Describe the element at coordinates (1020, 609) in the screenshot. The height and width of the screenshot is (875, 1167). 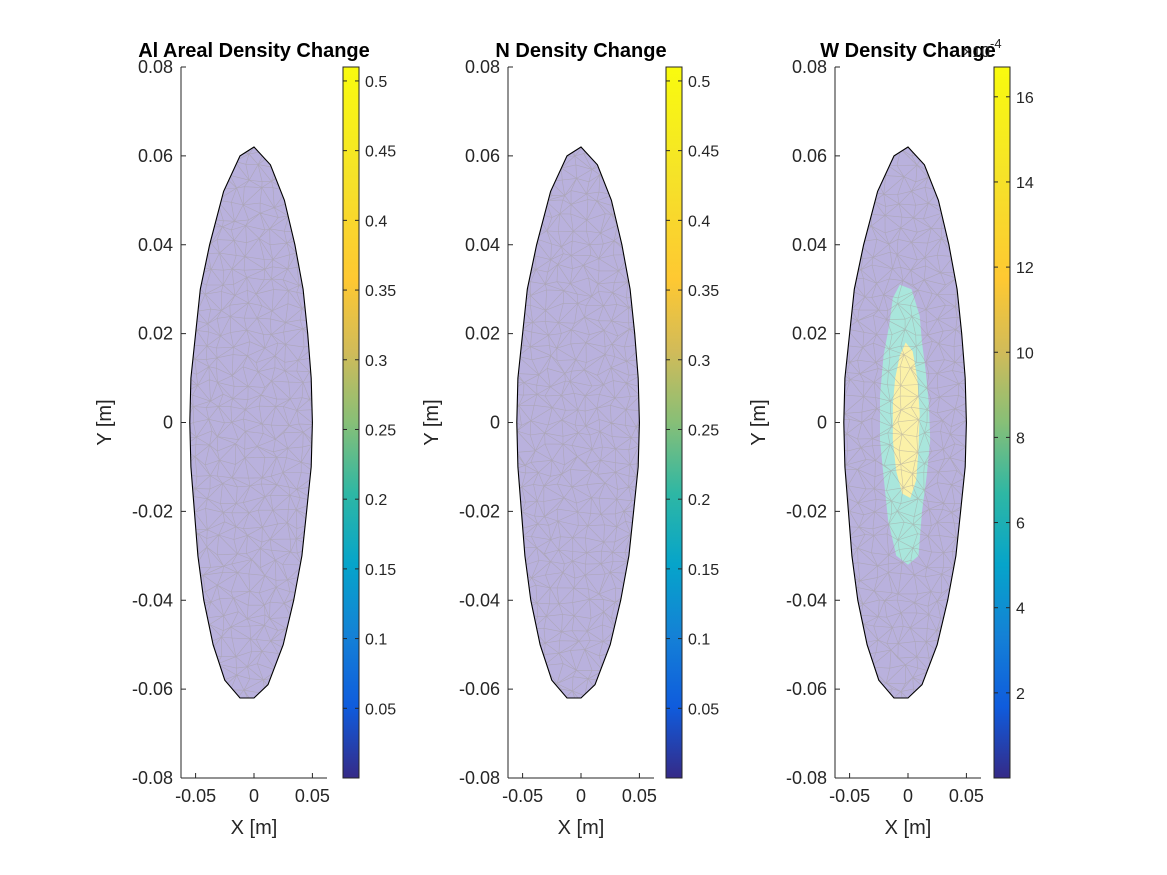
I see `colorbar-tick-label: 4` at that location.